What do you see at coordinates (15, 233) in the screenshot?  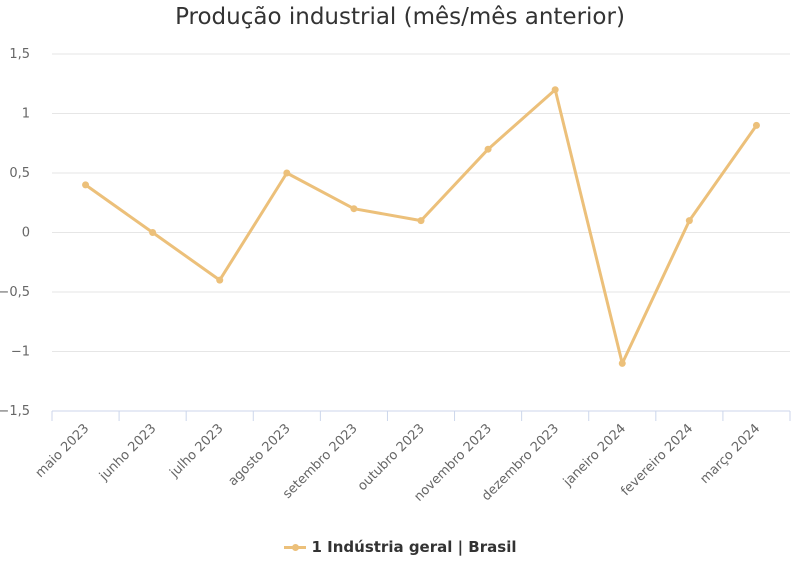 I see `y-axis: 1,5 1 0,5 0 −0,5 −1 −1,5` at bounding box center [15, 233].